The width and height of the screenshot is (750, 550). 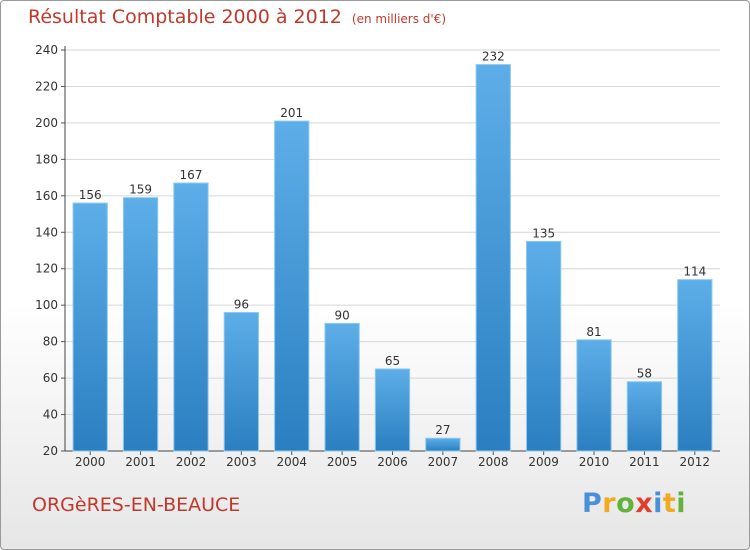 I want to click on value-label: 167, so click(x=191, y=175).